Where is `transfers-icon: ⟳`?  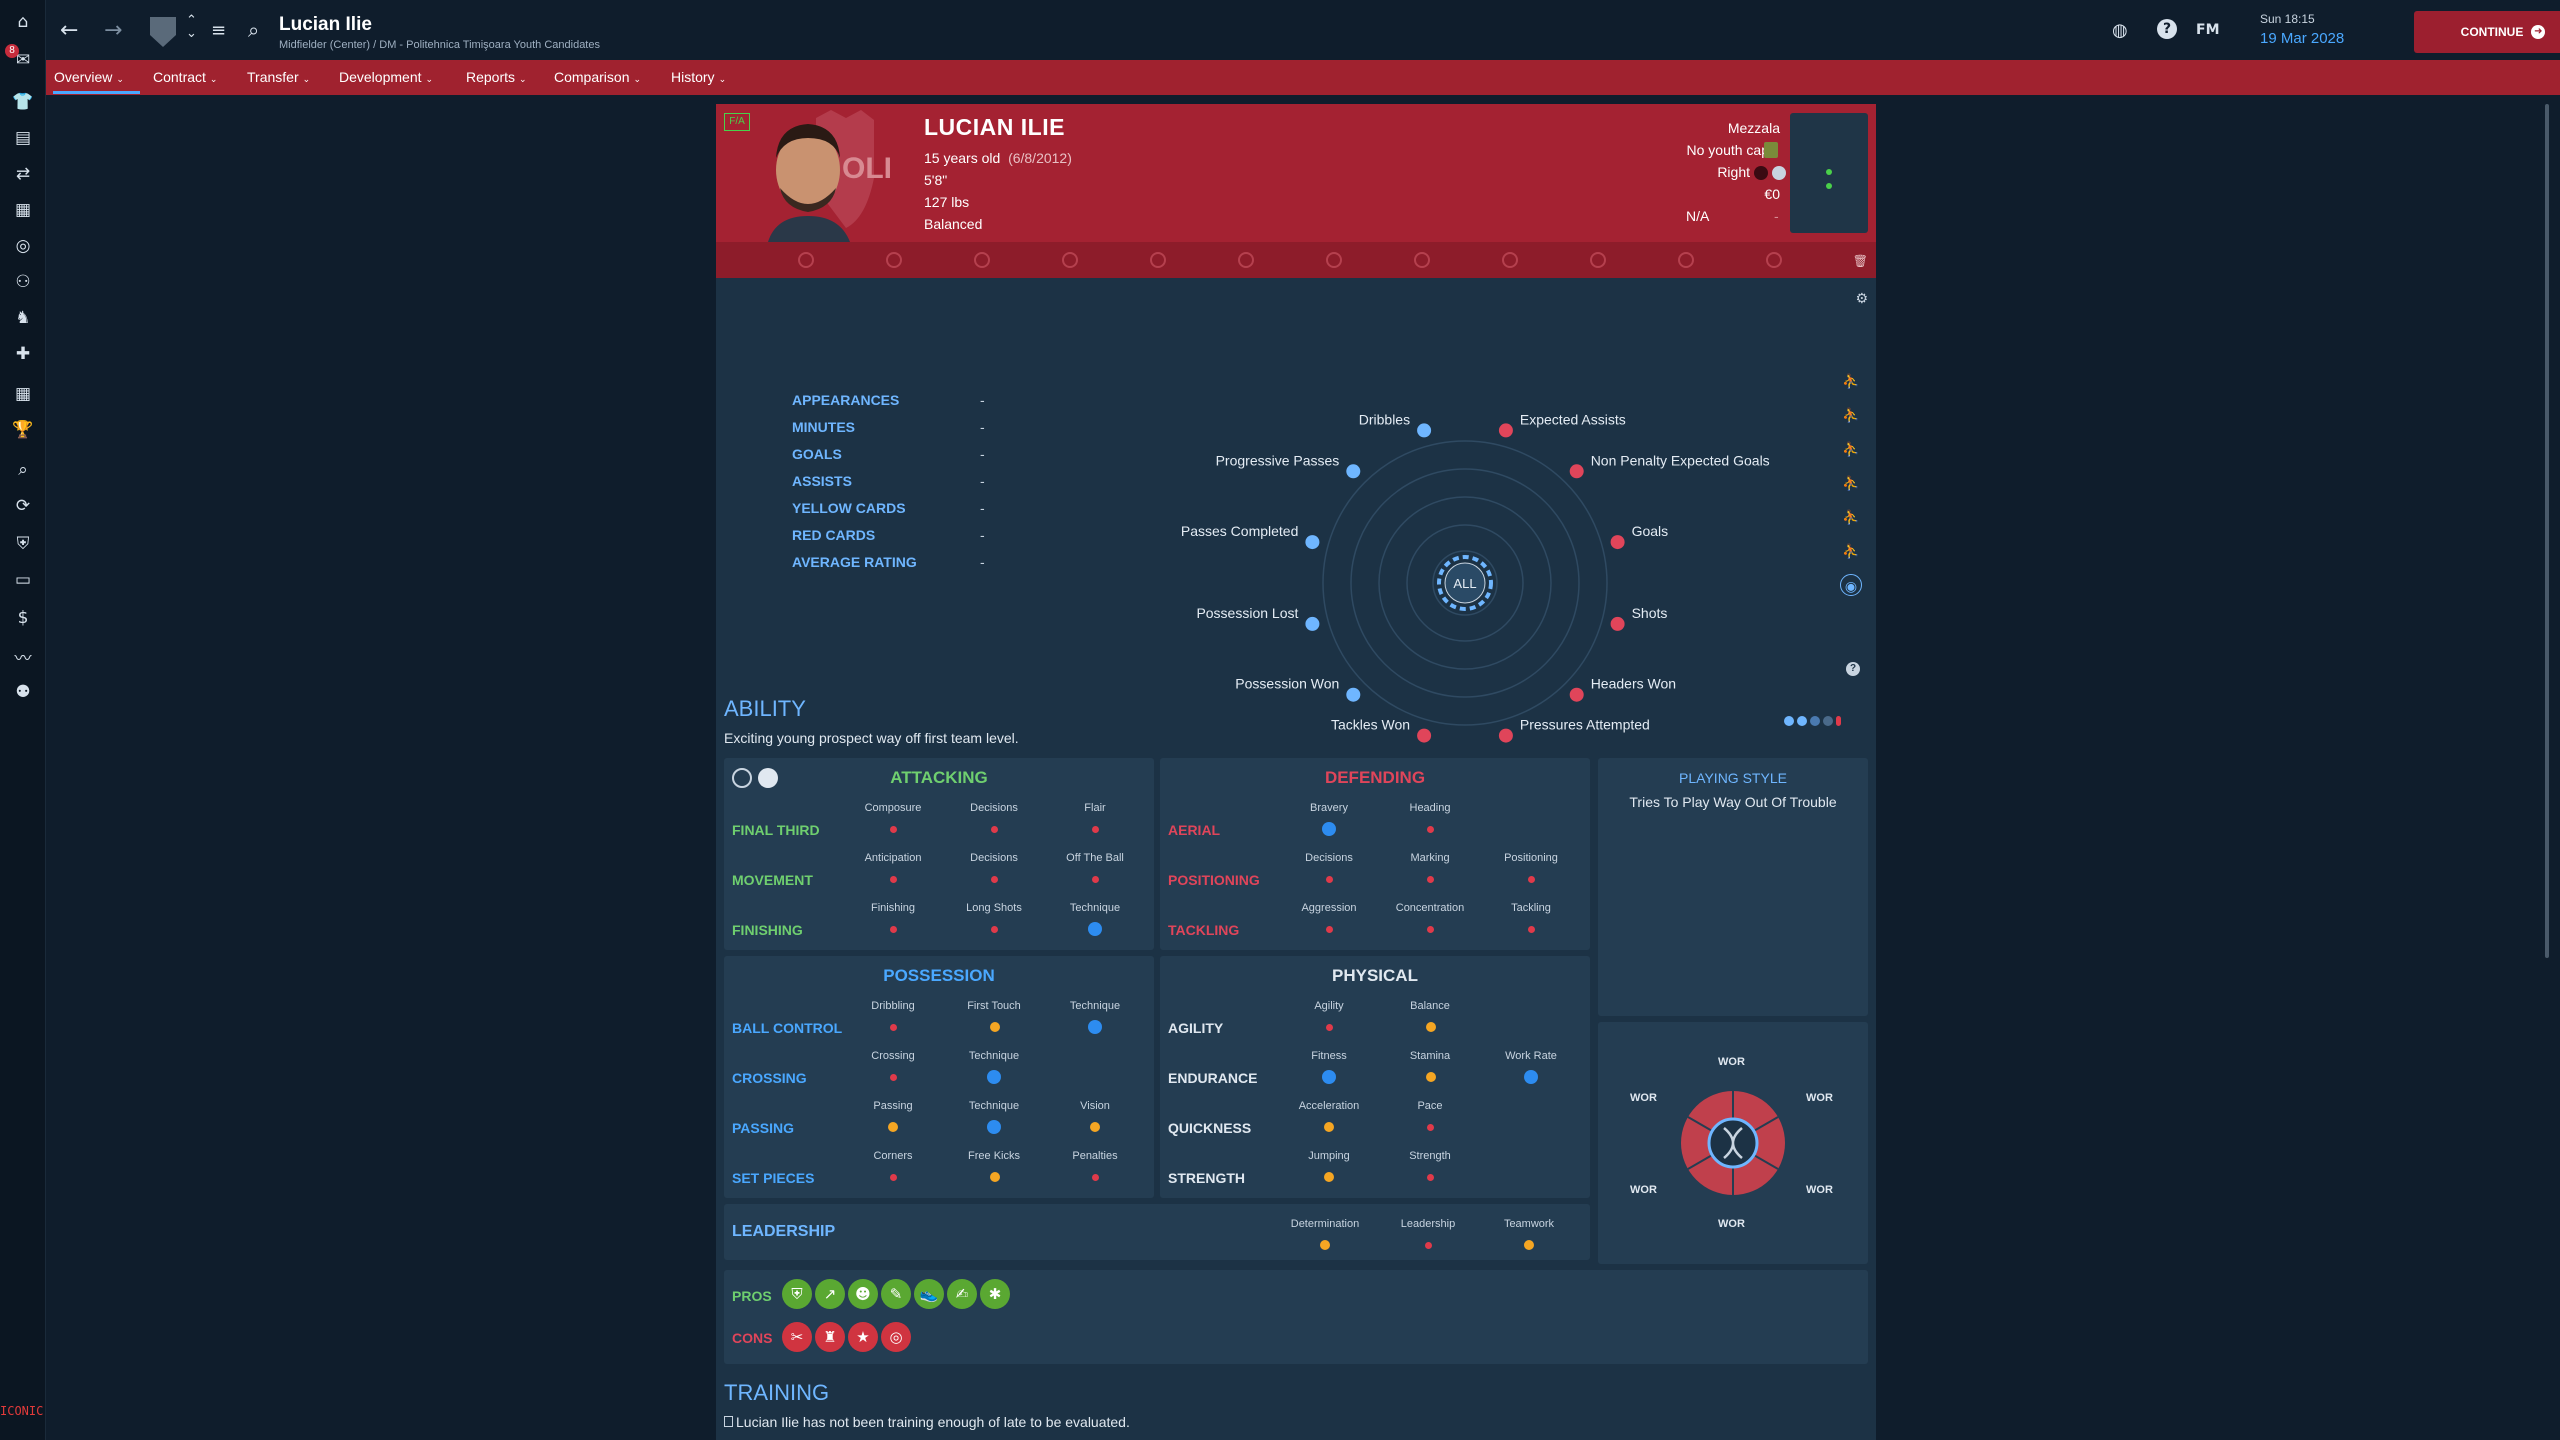 transfers-icon: ⟳ is located at coordinates (23, 506).